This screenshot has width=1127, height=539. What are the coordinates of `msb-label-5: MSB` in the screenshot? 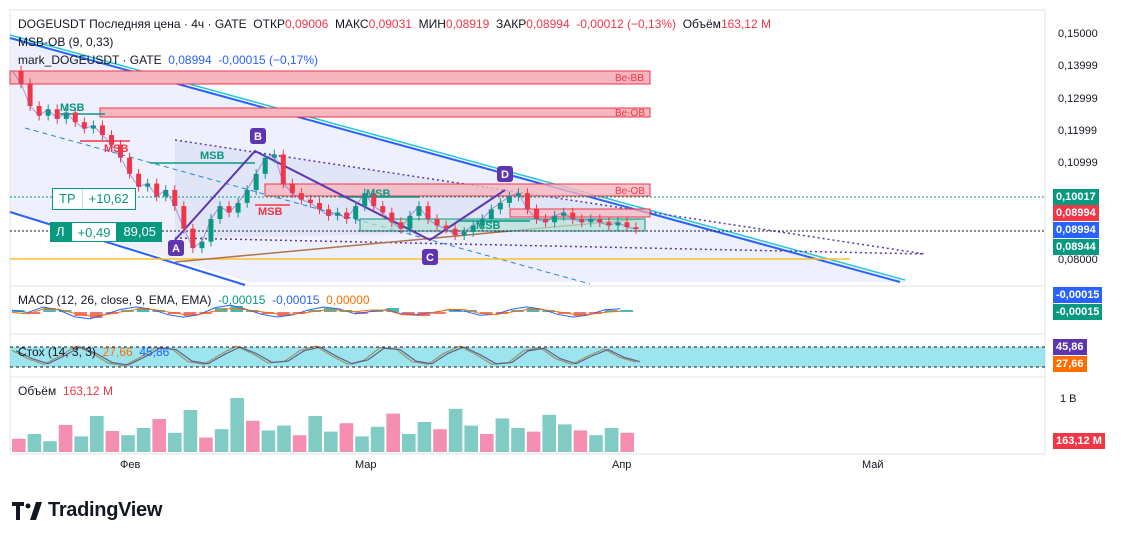 It's located at (378, 194).